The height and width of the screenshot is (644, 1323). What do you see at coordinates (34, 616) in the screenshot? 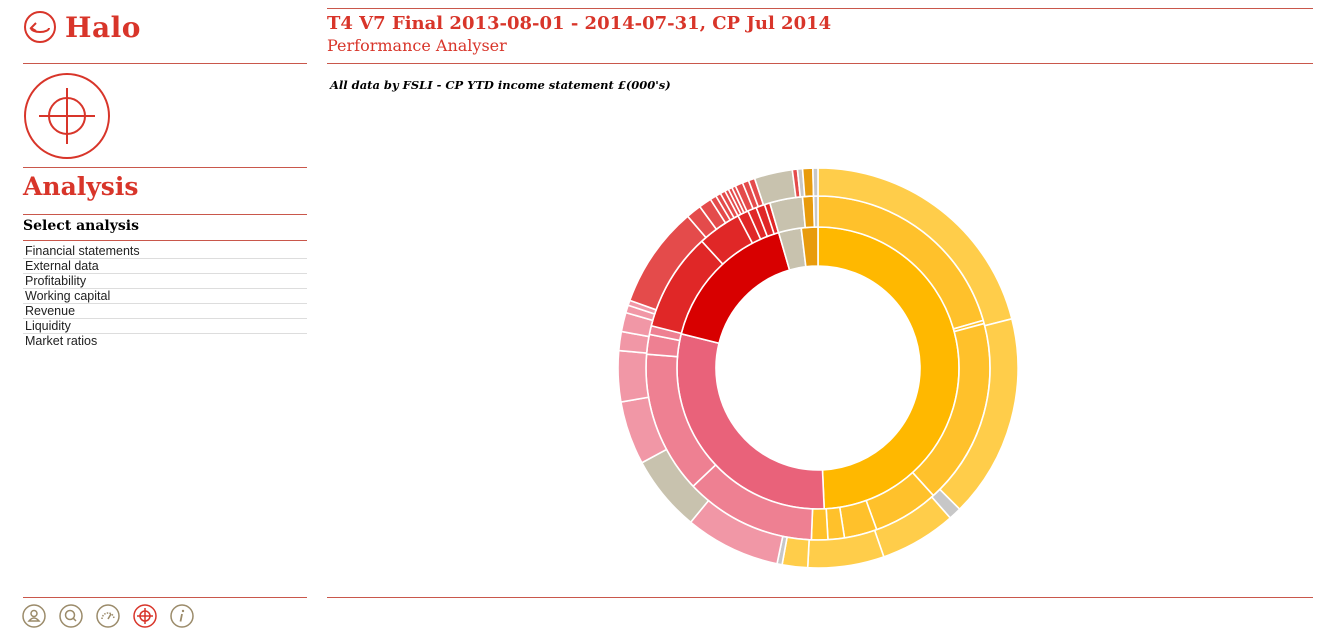
I see `user-icon` at bounding box center [34, 616].